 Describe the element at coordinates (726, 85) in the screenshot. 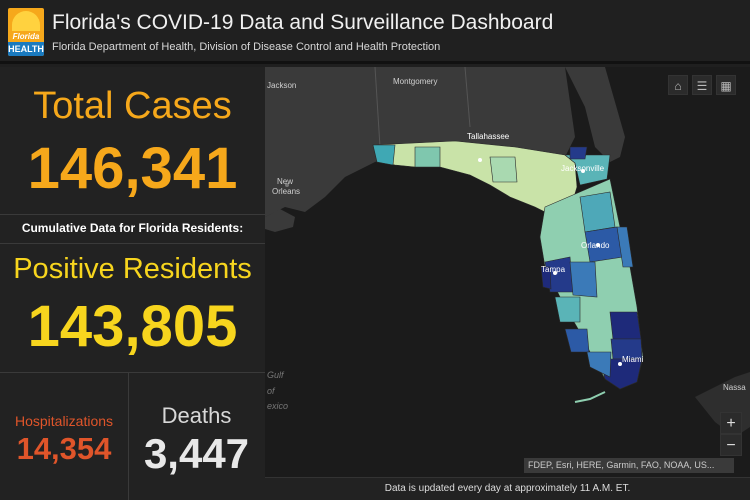

I see `qr-code-icon: ▦` at that location.